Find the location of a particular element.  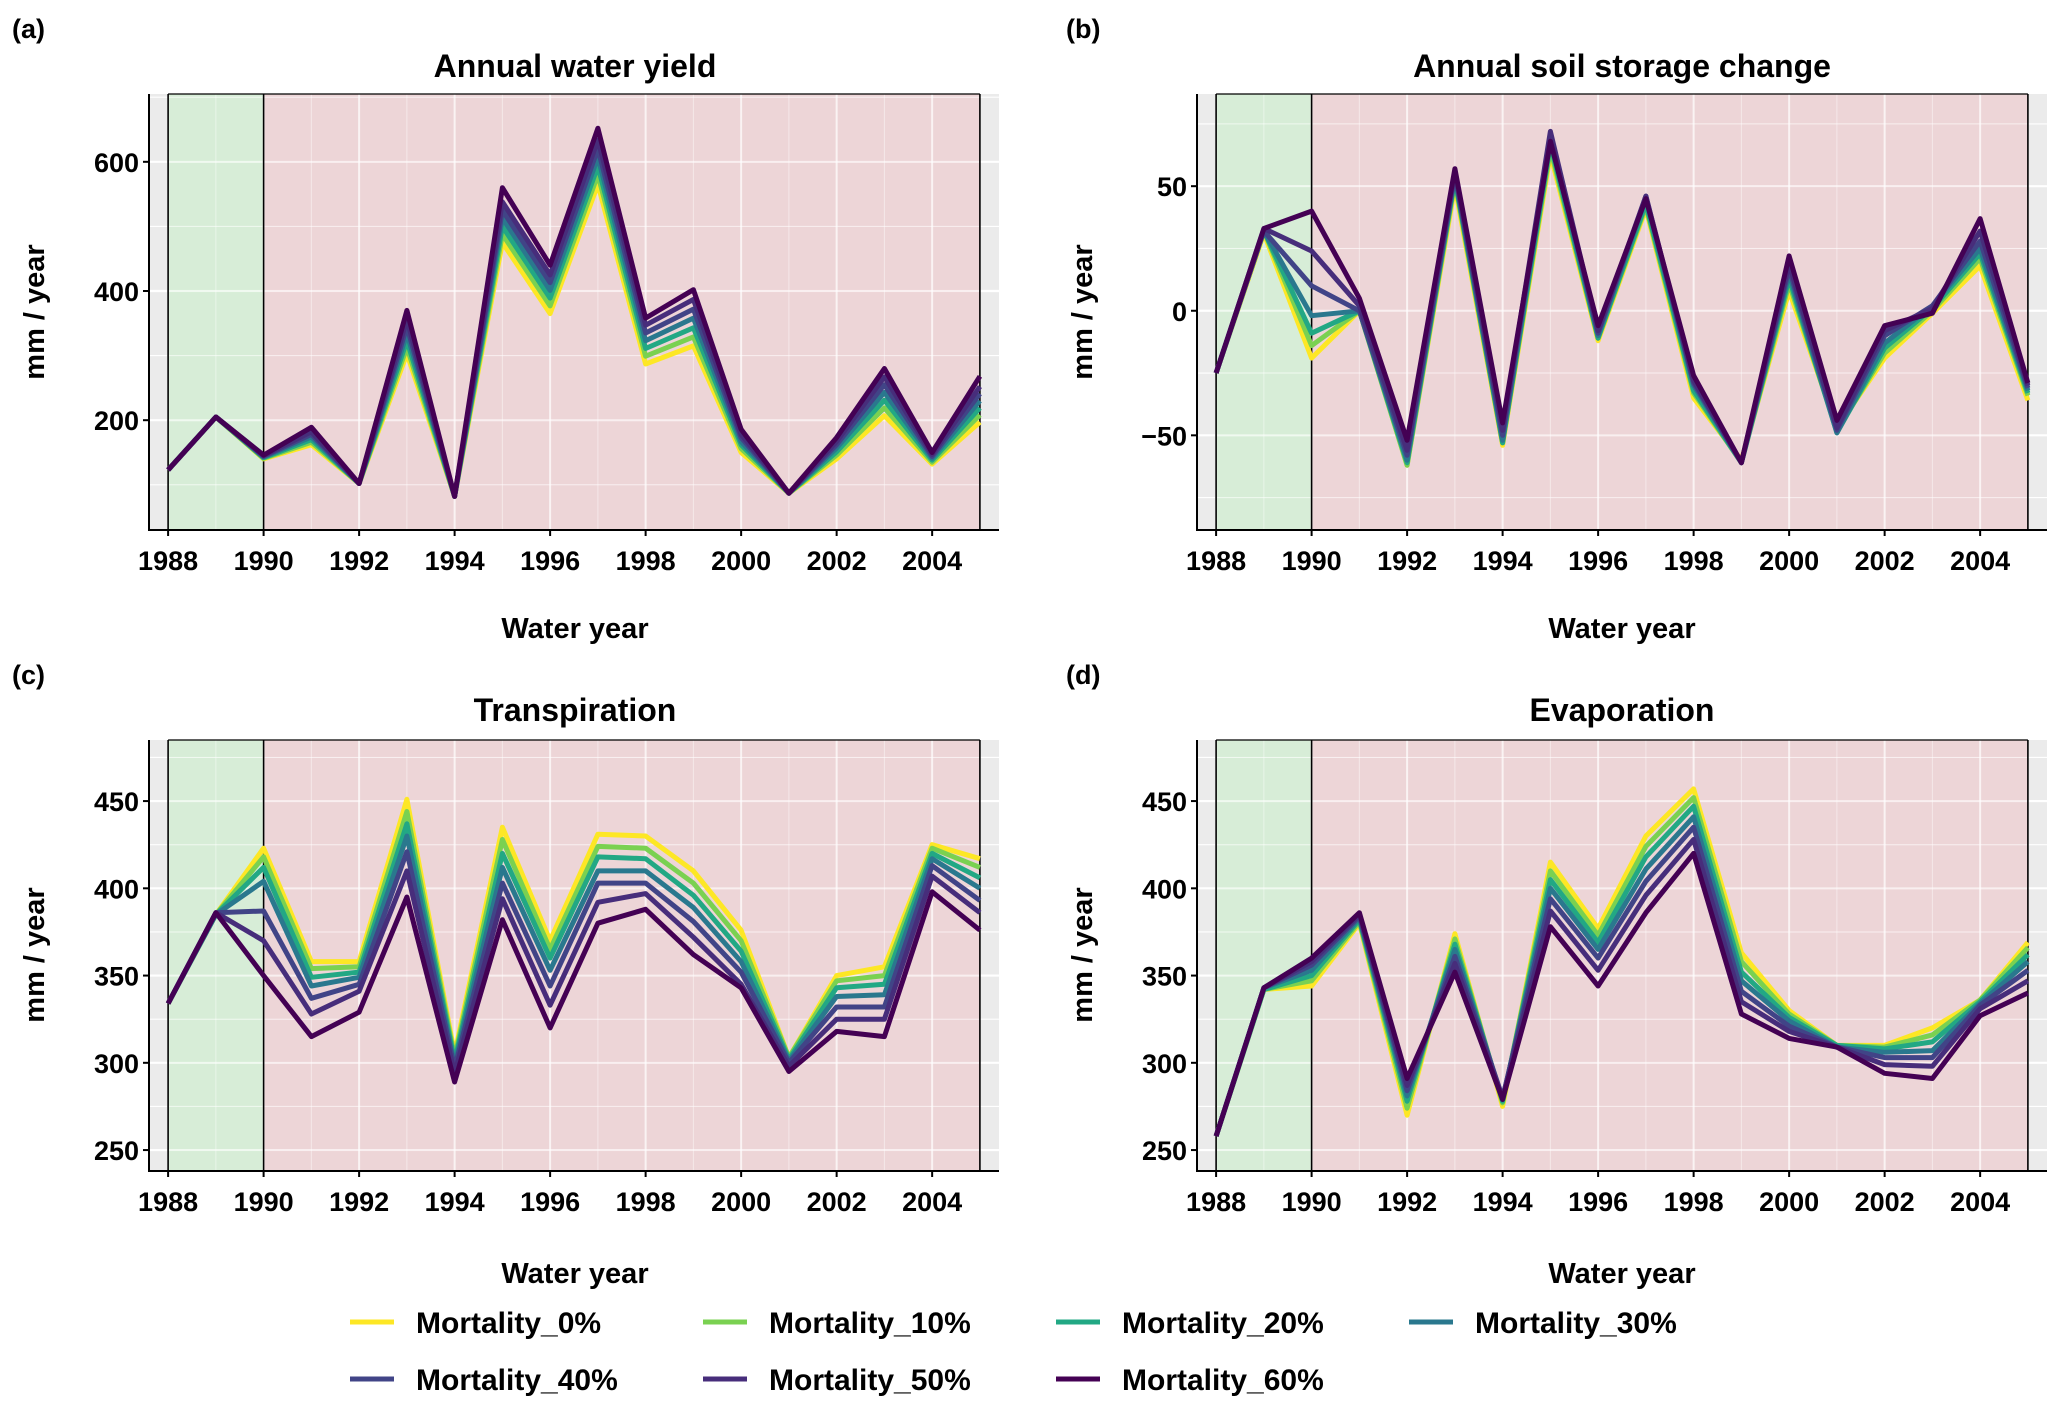

chart-title: Annual soil storage change is located at coordinates (1622, 66).